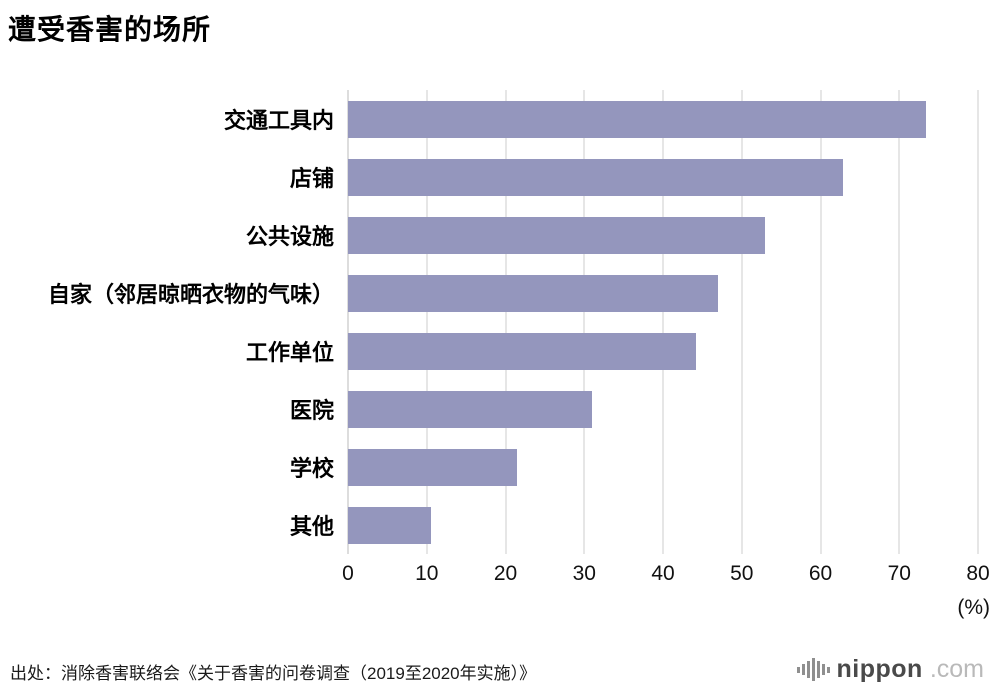 The width and height of the screenshot is (1000, 696). Describe the element at coordinates (820, 573) in the screenshot. I see `x-tick-label: 60` at that location.